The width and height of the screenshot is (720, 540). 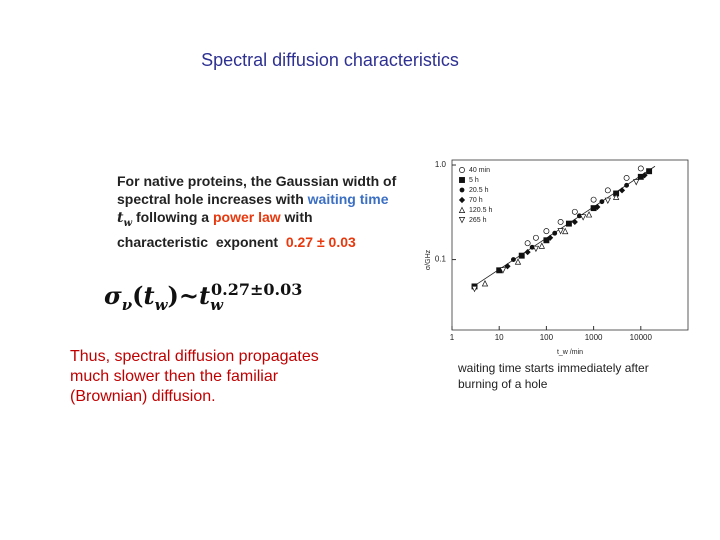 I want to click on text-line: much slower then the familiar, so click(x=174, y=376).